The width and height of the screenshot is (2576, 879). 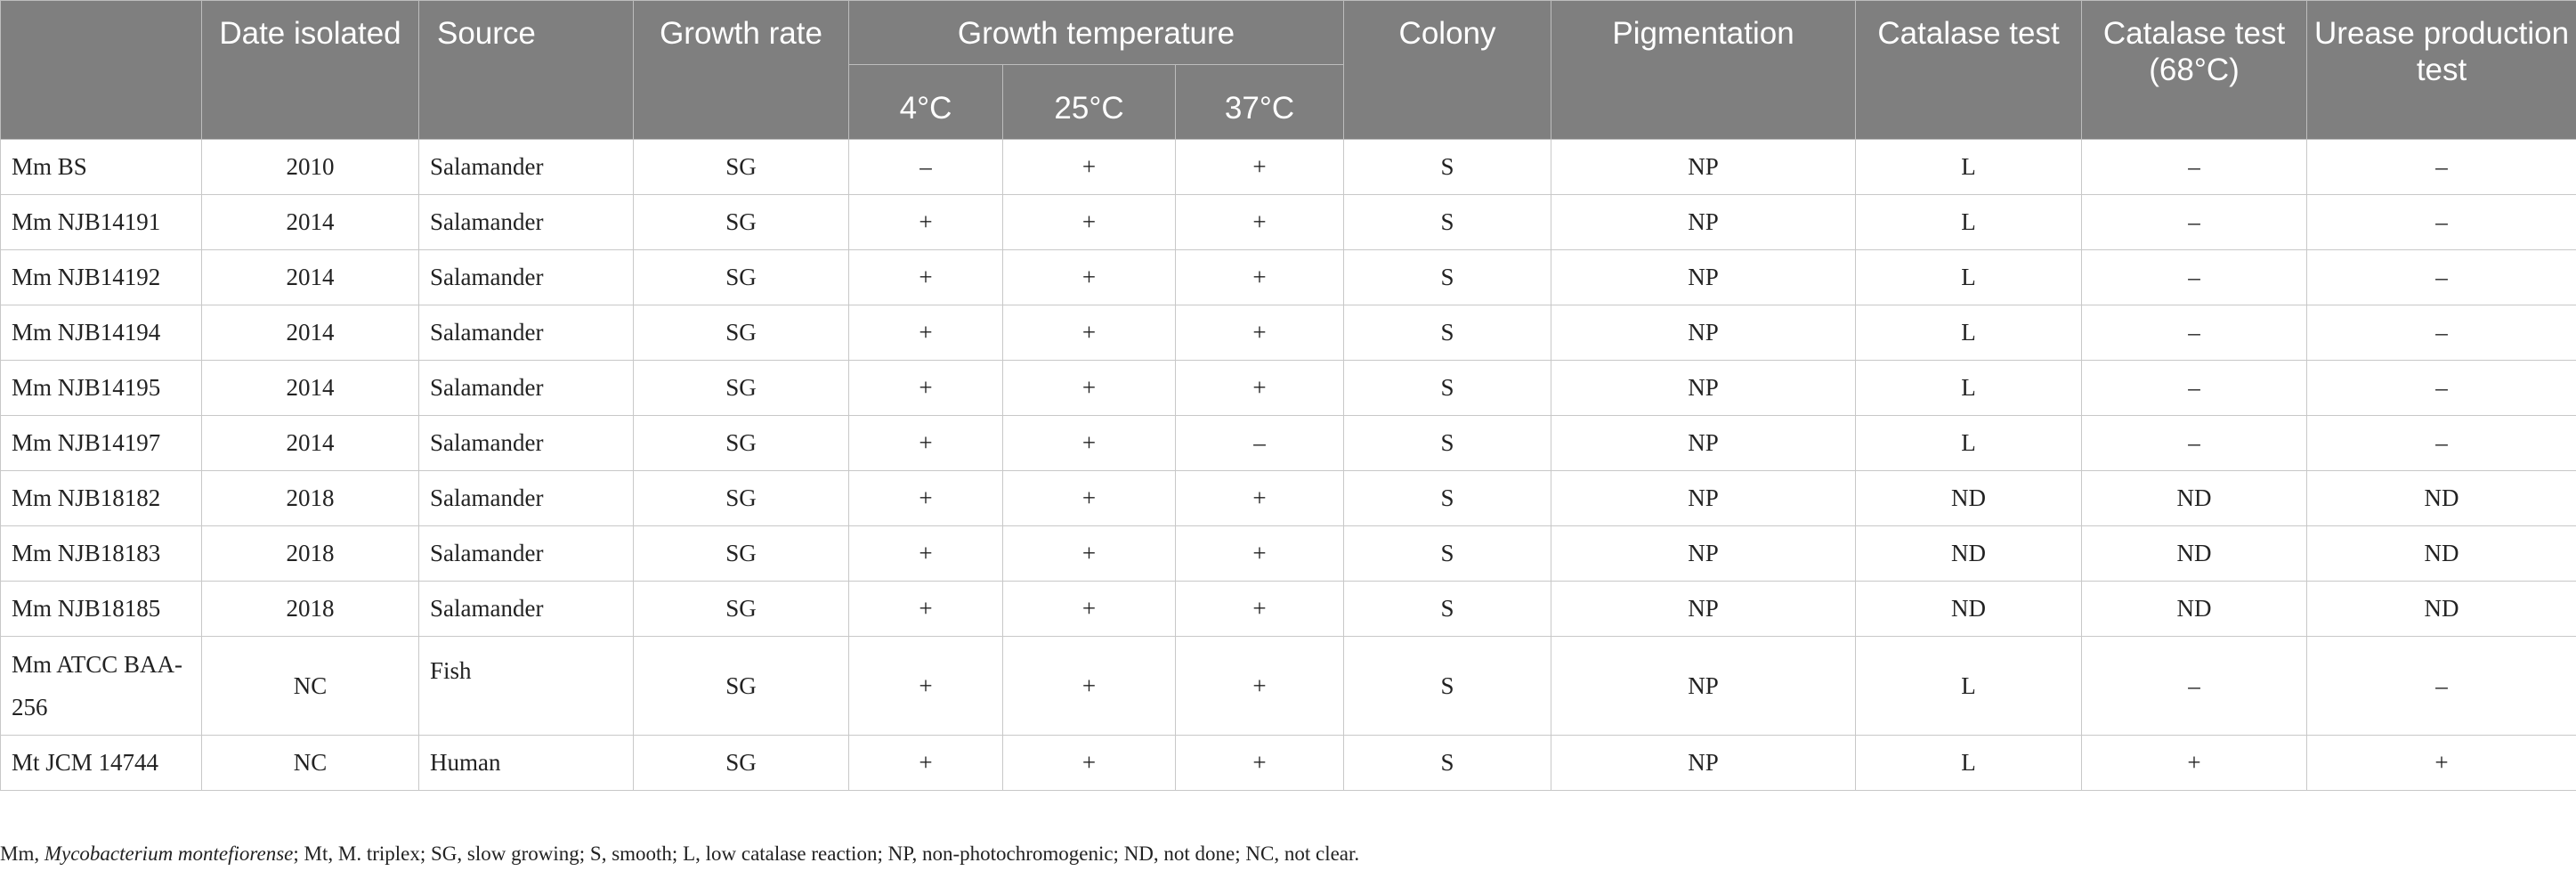 What do you see at coordinates (101, 167) in the screenshot?
I see `cell-strain: Mm BS` at bounding box center [101, 167].